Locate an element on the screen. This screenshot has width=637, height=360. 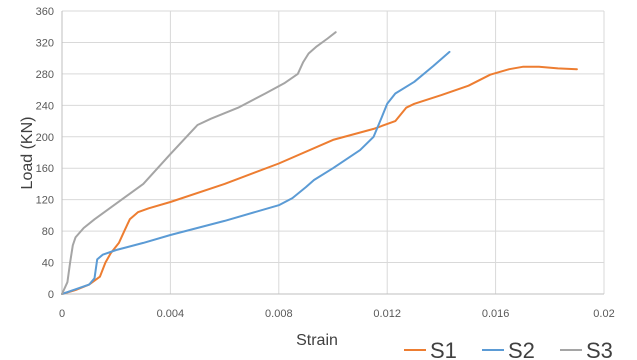
x-axis-title: Strain is located at coordinates (317, 340).